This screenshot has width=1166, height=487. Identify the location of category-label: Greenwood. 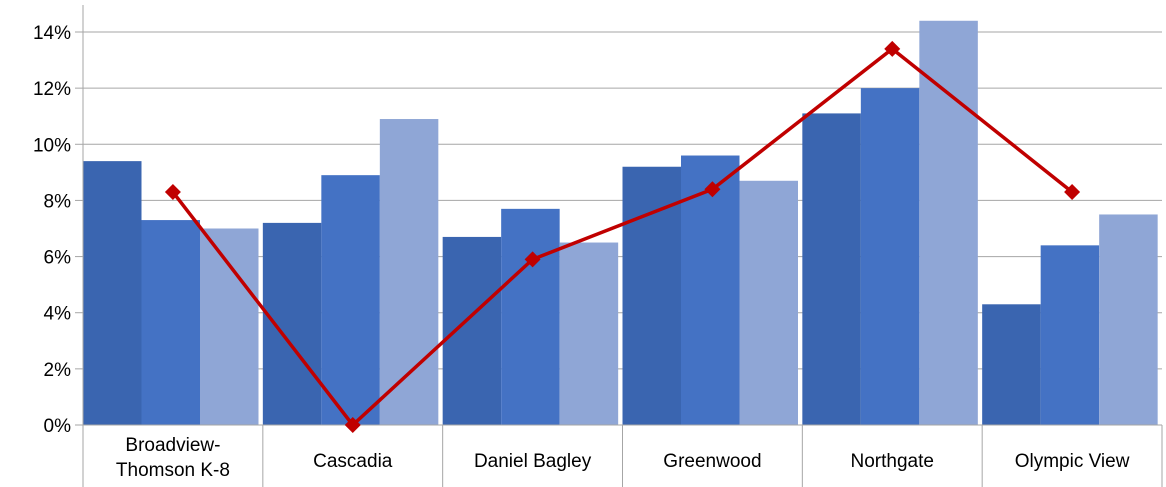
(712, 461).